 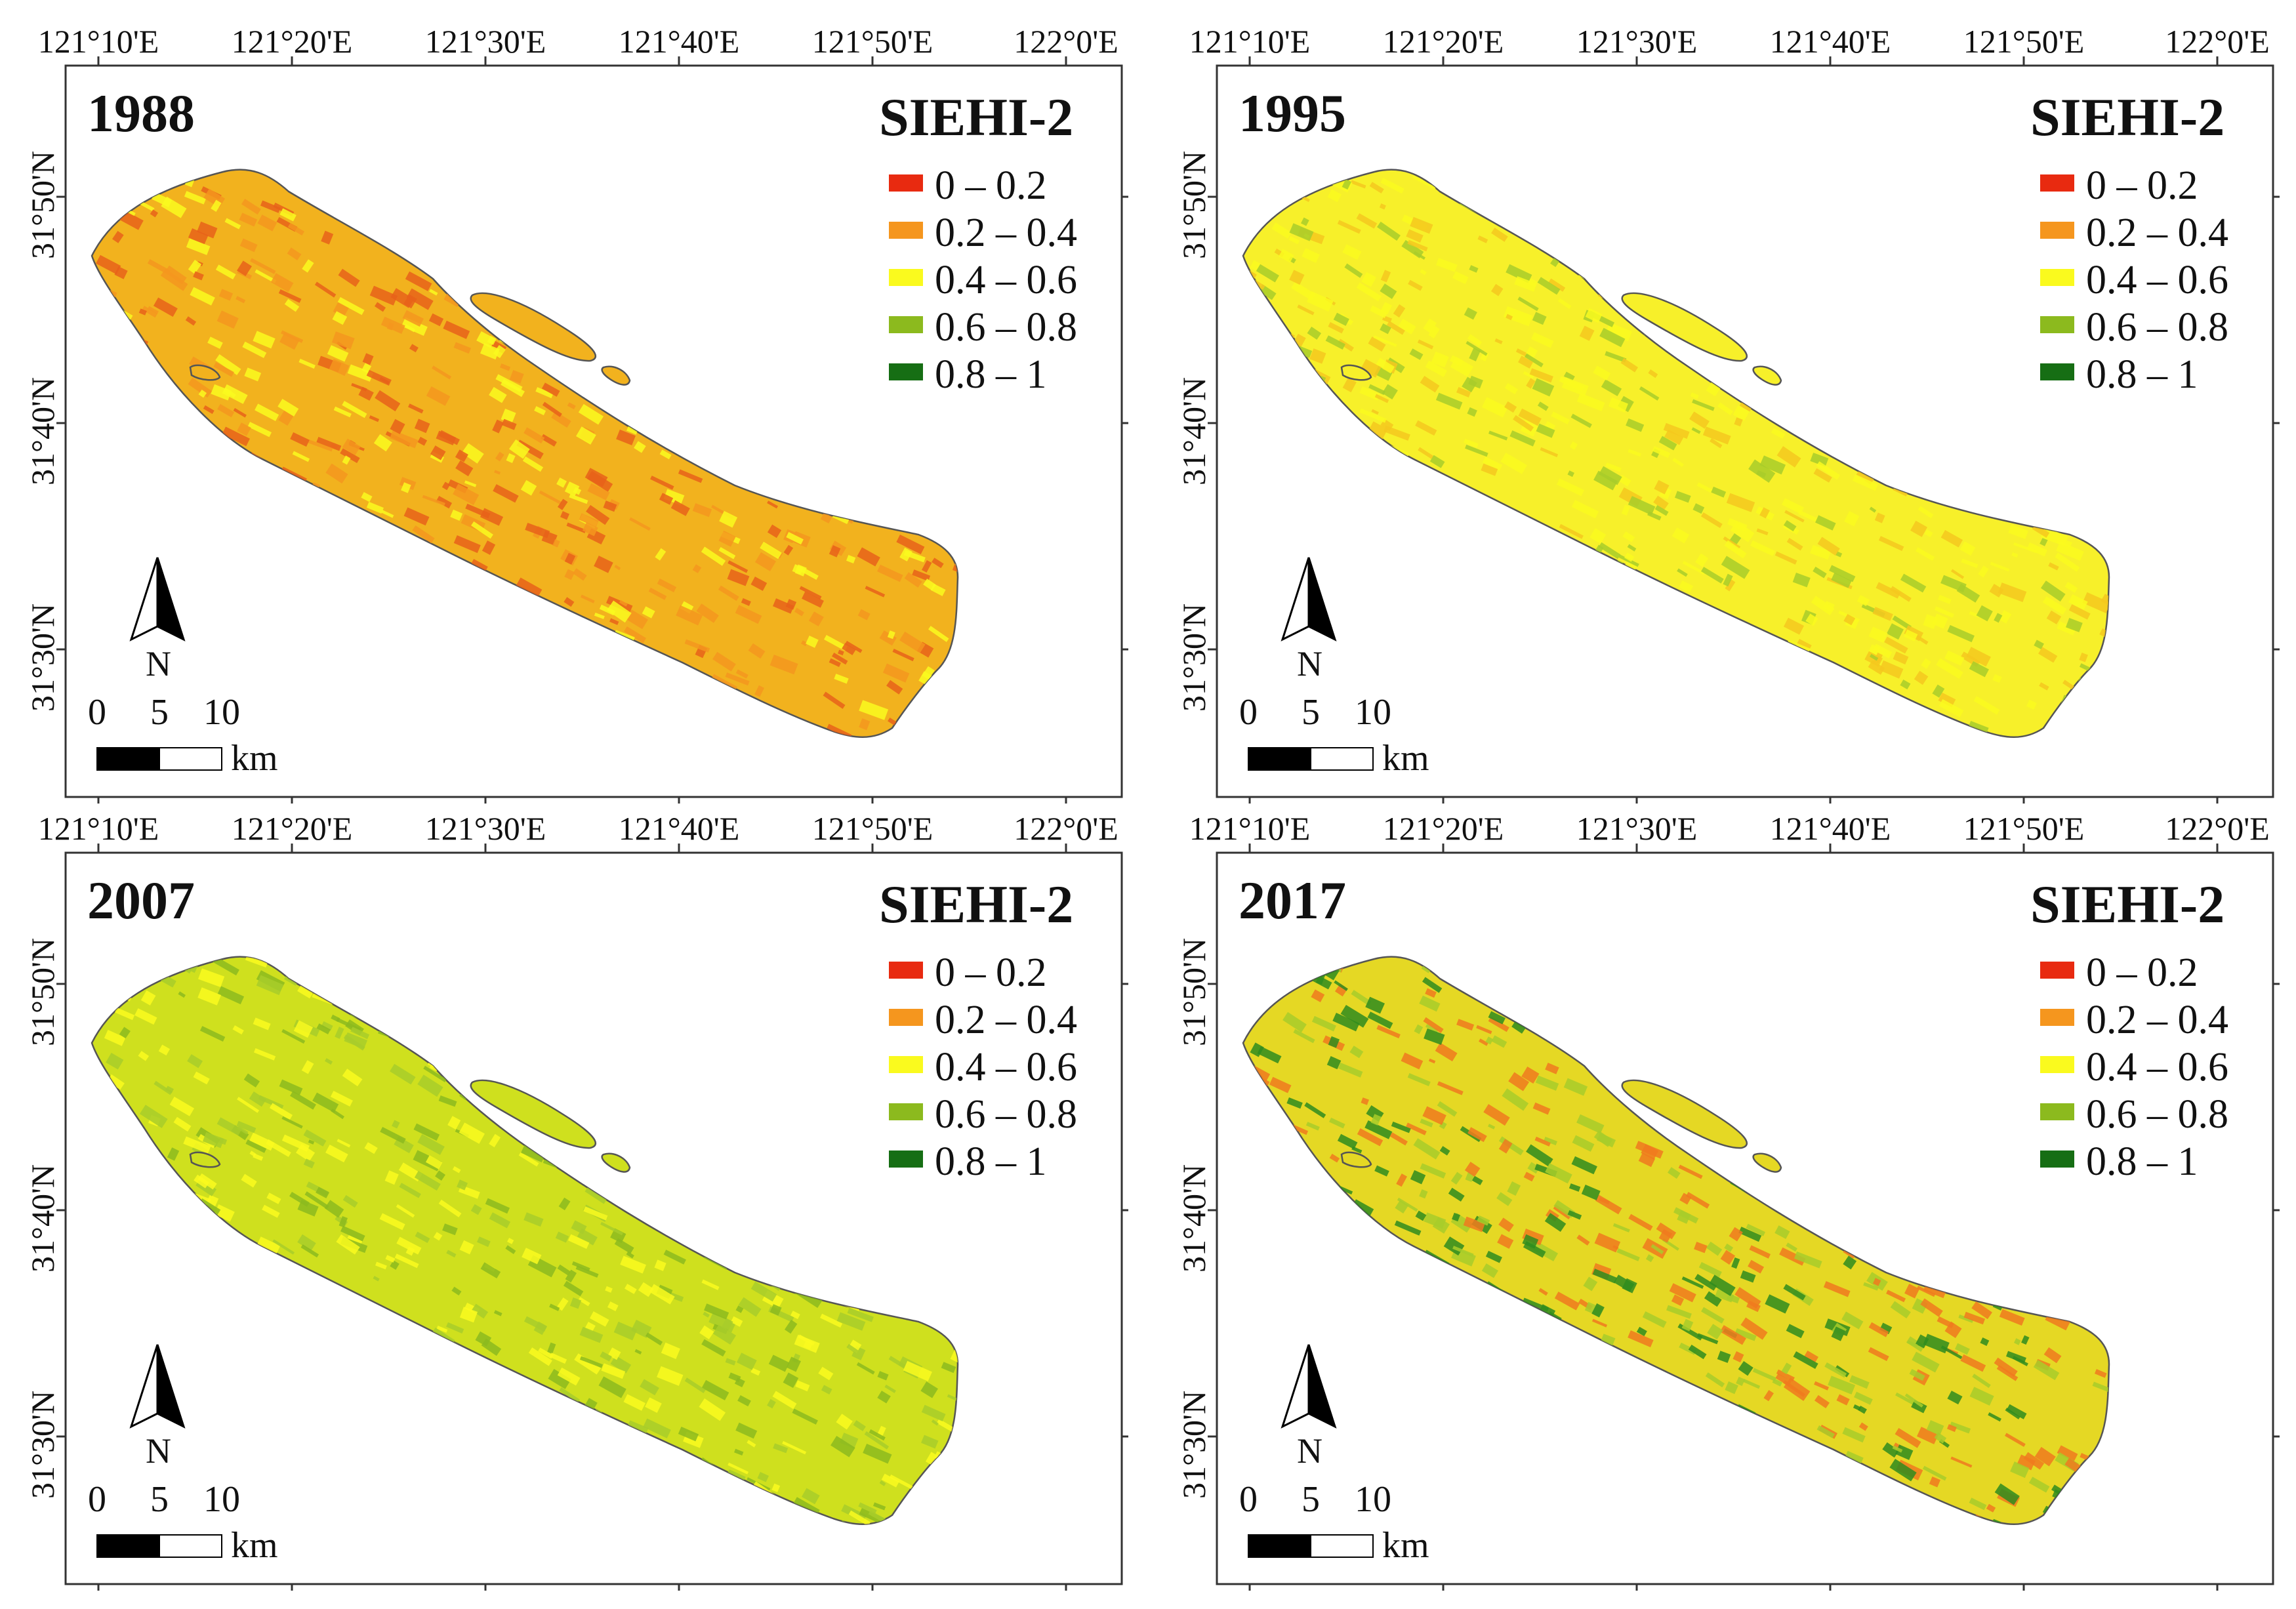 What do you see at coordinates (1676, 1240) in the screenshot?
I see `island-chongming` at bounding box center [1676, 1240].